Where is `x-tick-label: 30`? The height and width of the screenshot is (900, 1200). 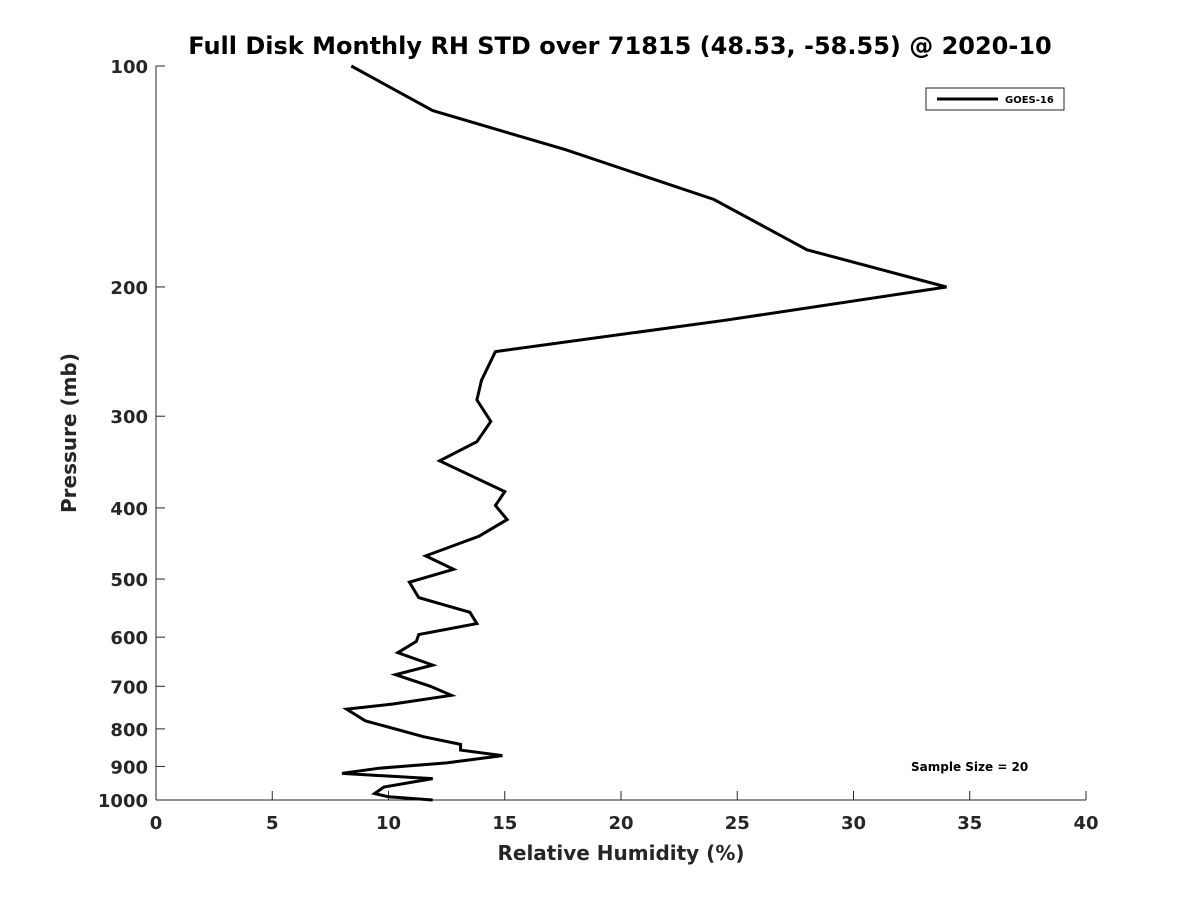 x-tick-label: 30 is located at coordinates (853, 823).